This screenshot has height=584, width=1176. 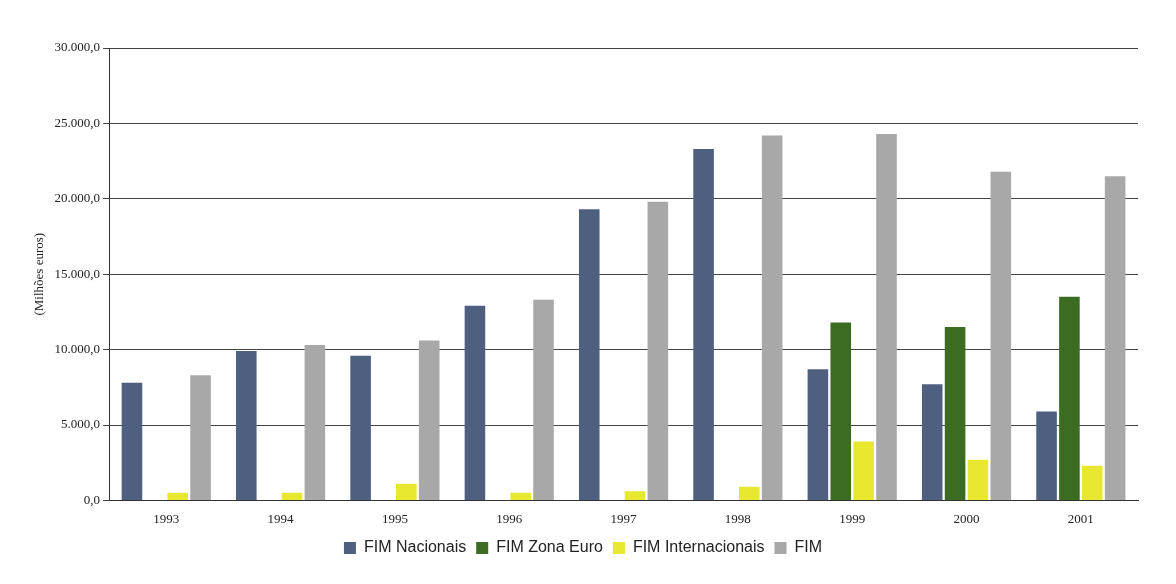 I want to click on x-tick-label: 1998, so click(x=737, y=518).